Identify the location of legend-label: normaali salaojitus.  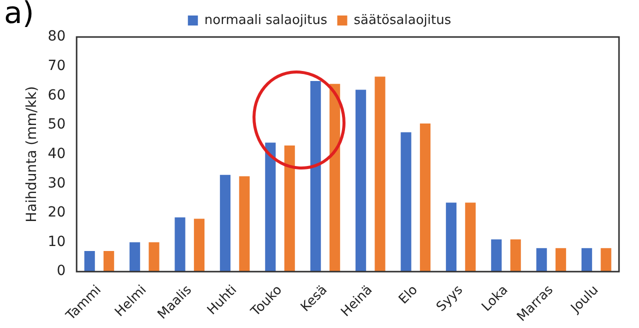
(266, 20).